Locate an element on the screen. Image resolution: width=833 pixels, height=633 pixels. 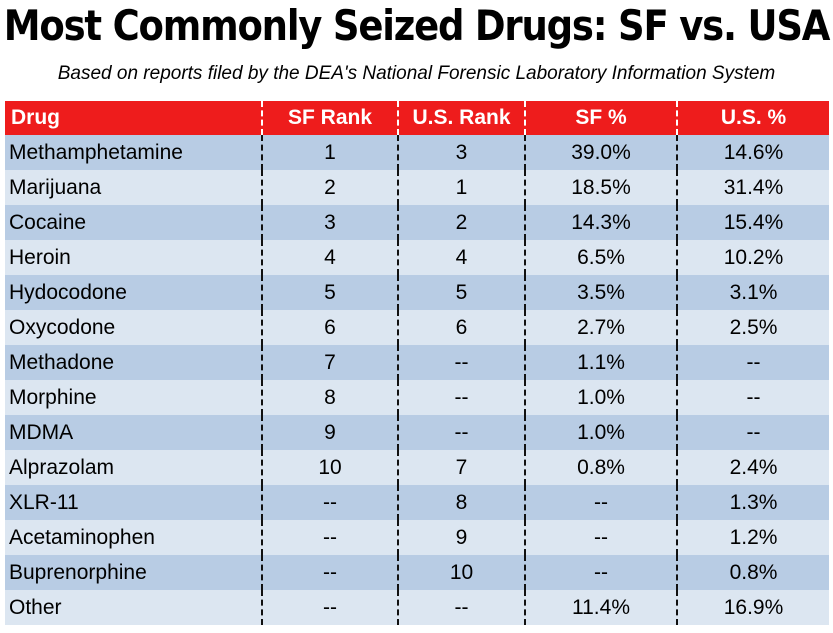
us-rank-cell: 6 is located at coordinates (461, 327).